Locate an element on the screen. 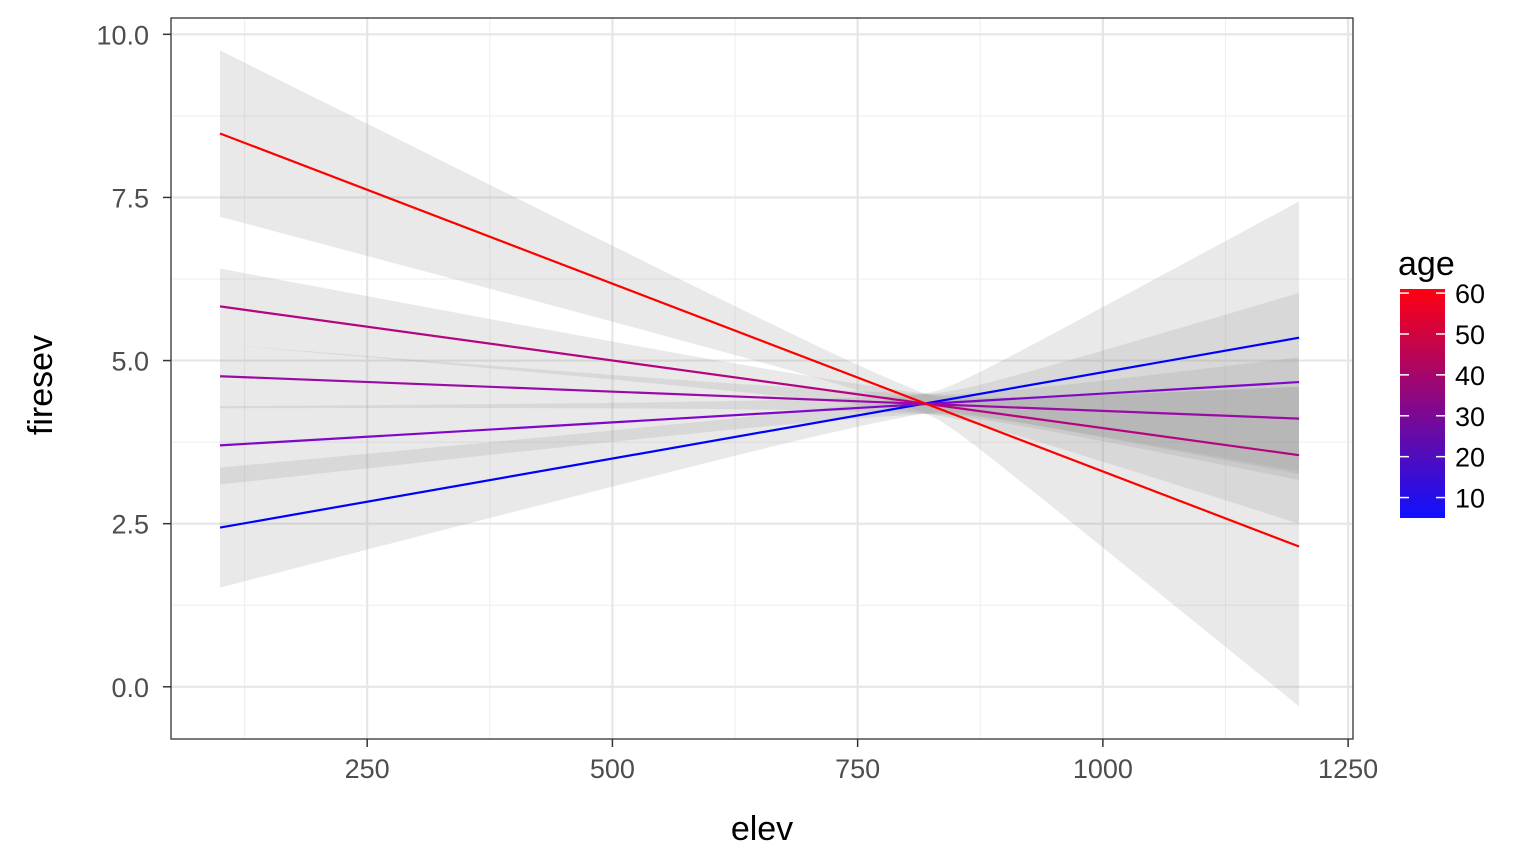 The width and height of the screenshot is (1536, 864). x-axis-title: elev is located at coordinates (762, 829).